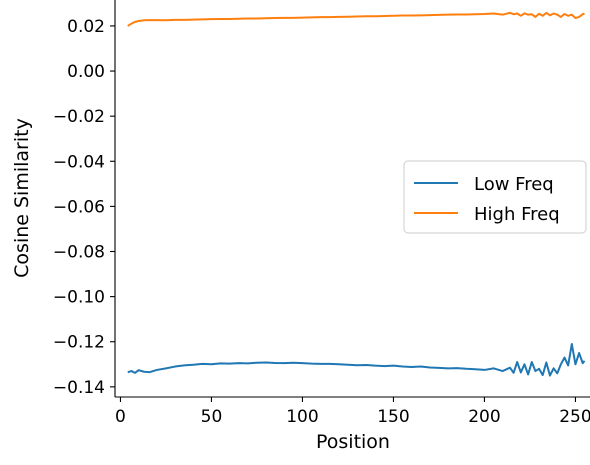 This screenshot has height=465, width=590. What do you see at coordinates (79, 298) in the screenshot?
I see `y-tick-label: −0.10` at bounding box center [79, 298].